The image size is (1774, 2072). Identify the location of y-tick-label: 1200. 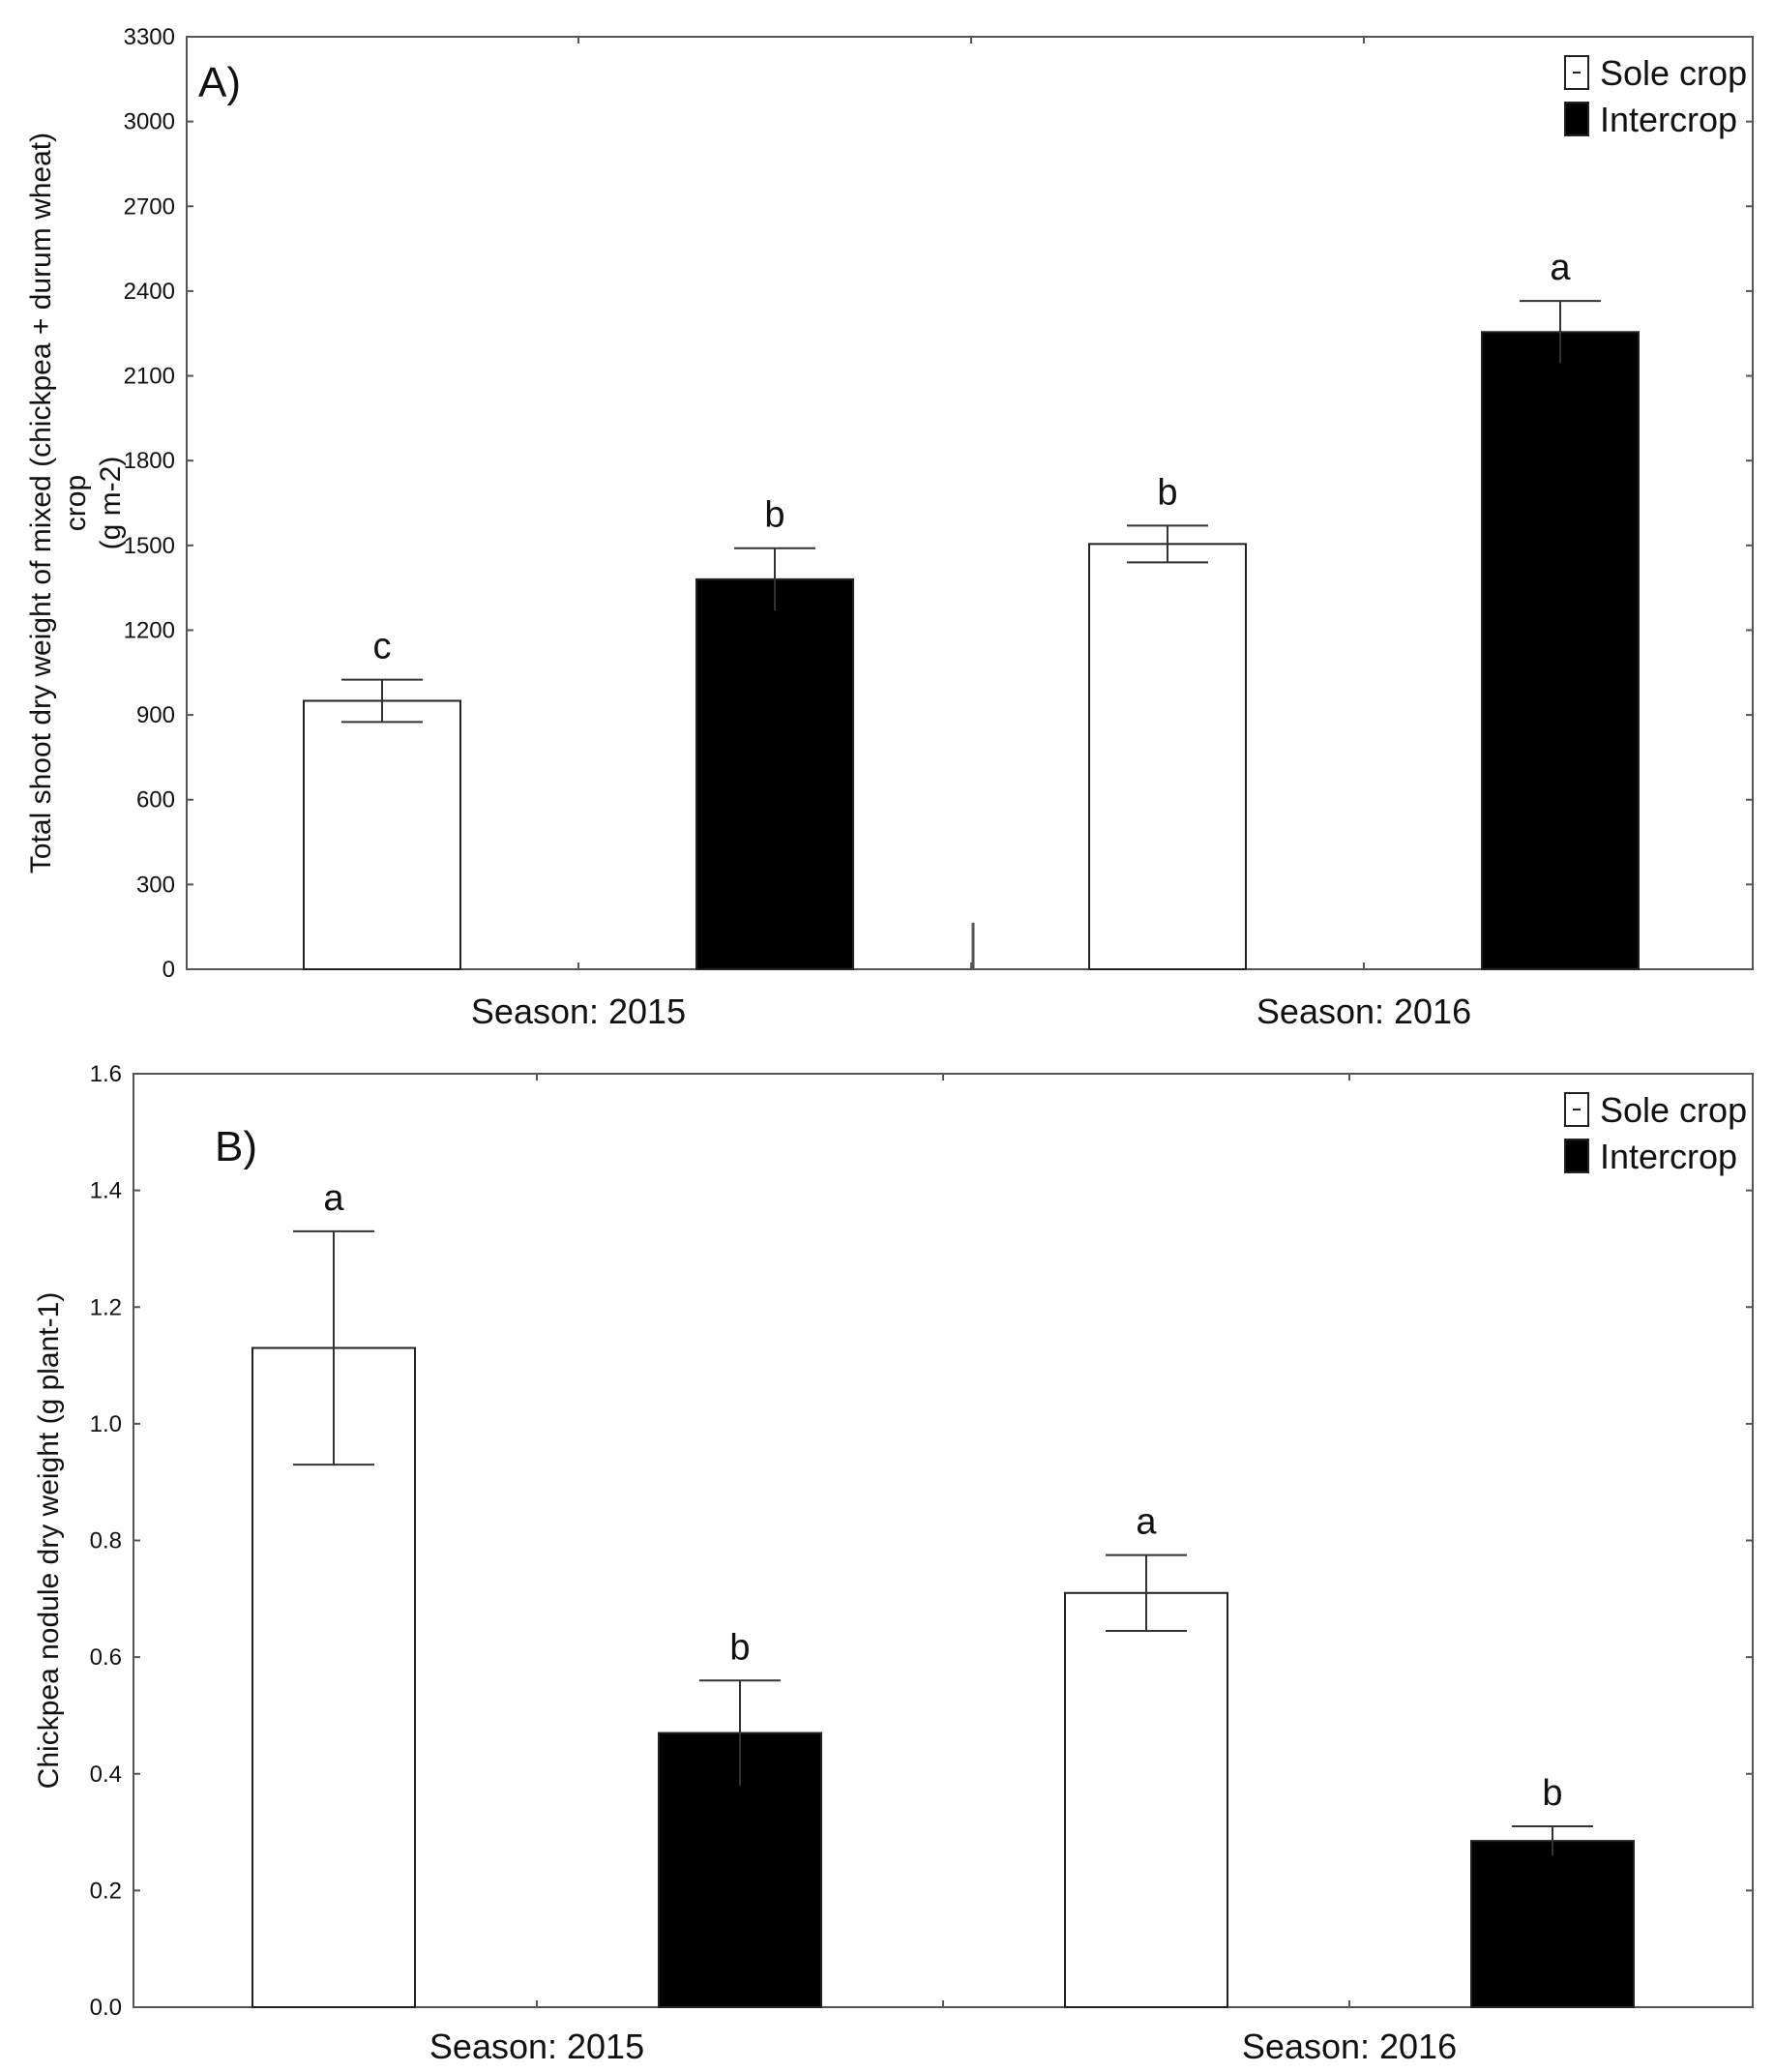
(149, 630).